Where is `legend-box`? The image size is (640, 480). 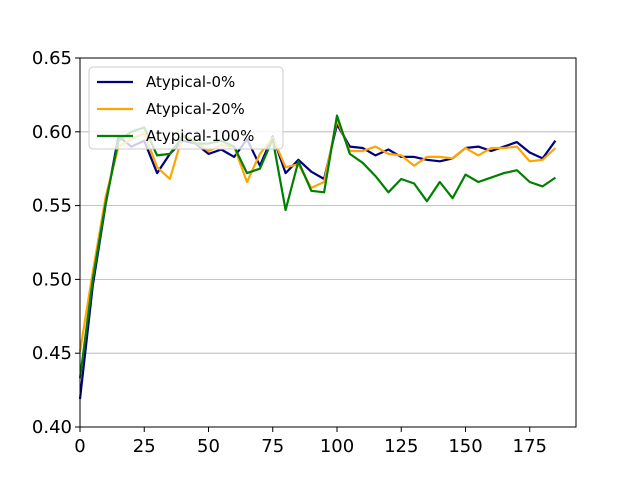
legend-box is located at coordinates (186, 108).